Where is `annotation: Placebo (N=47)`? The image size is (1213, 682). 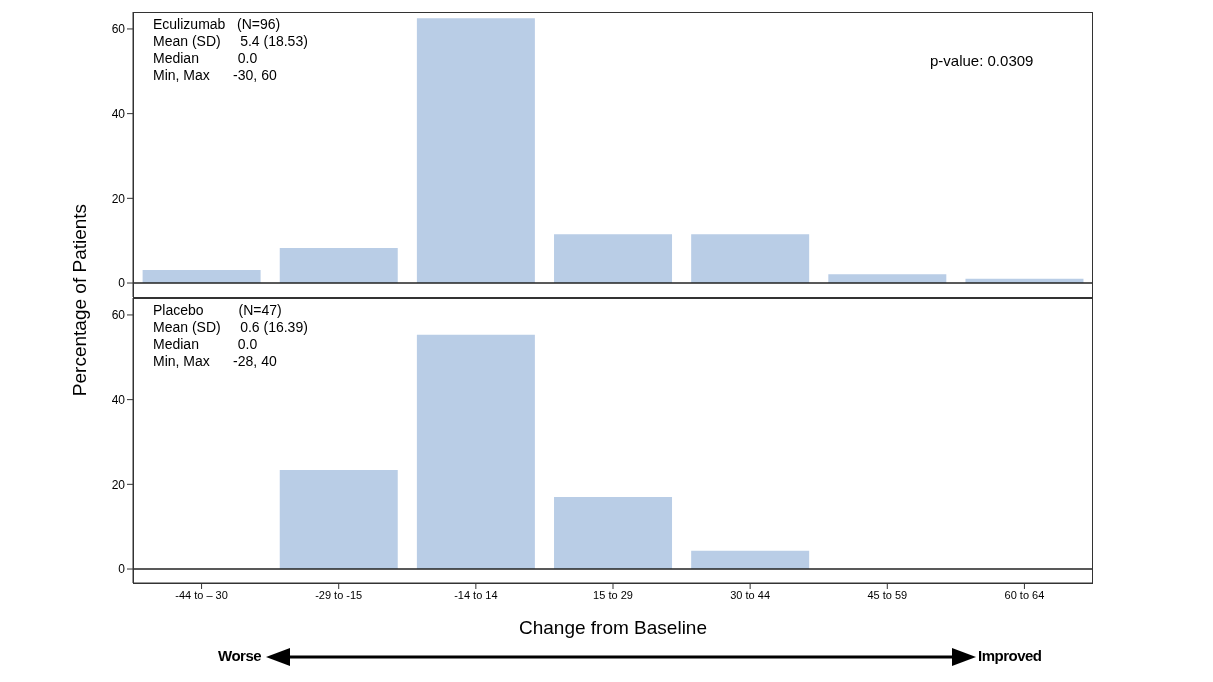
annotation: Placebo (N=47) is located at coordinates (218, 310).